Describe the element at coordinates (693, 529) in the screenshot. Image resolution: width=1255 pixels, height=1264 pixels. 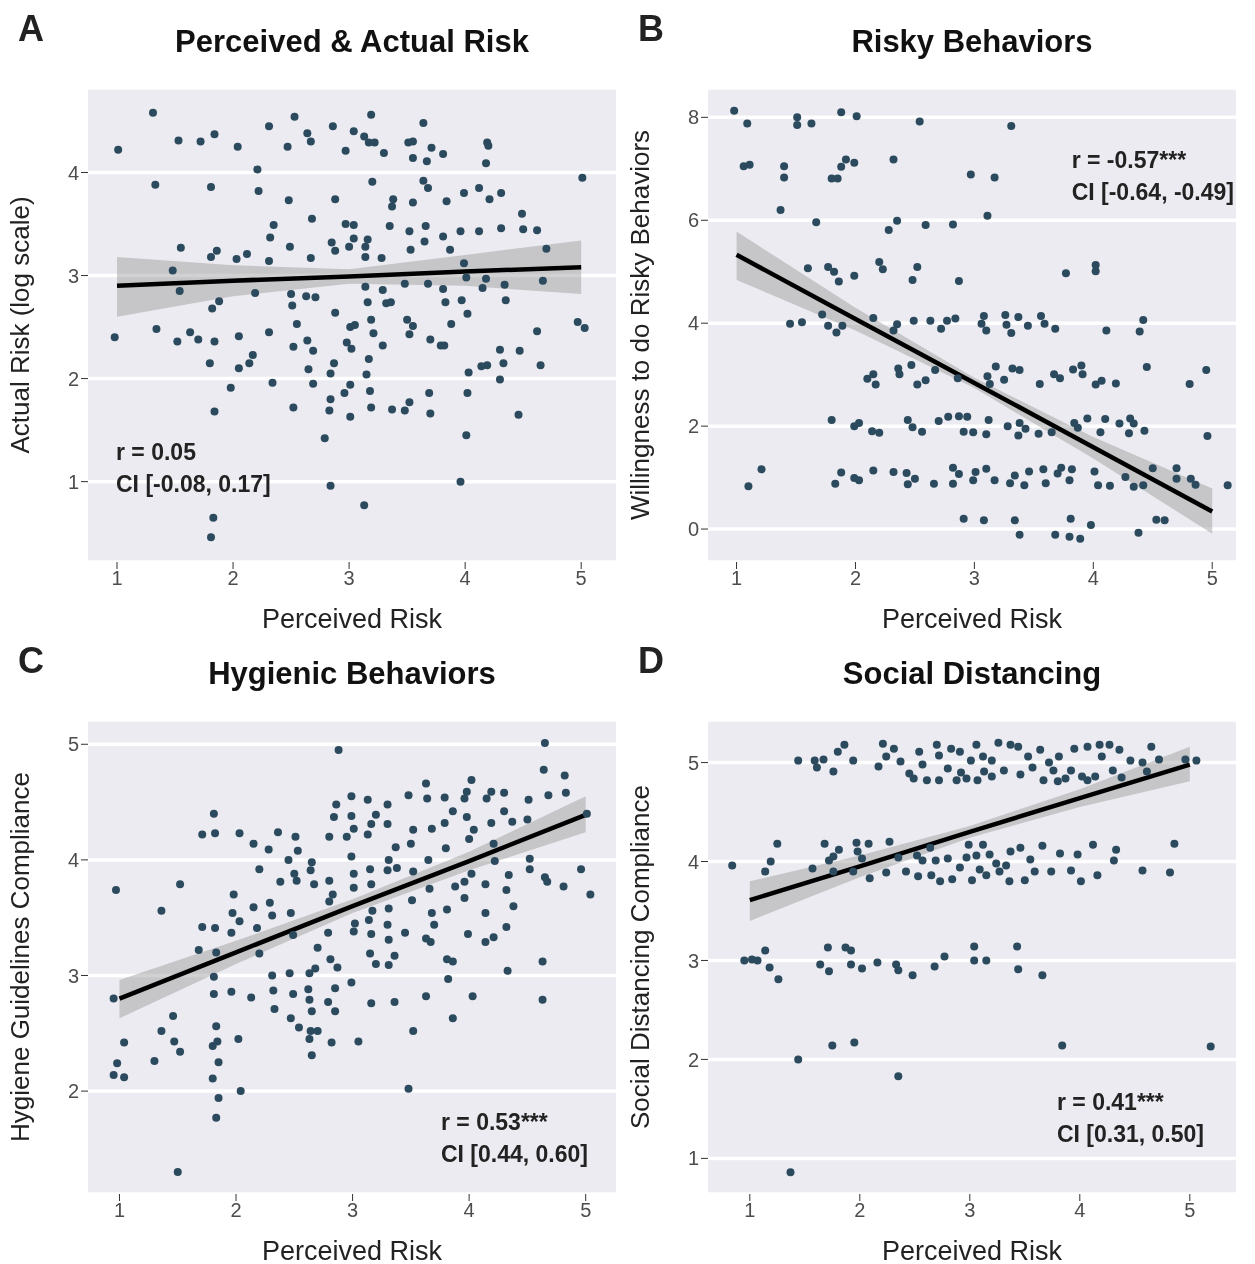
I see `y-tick-label: 0` at that location.